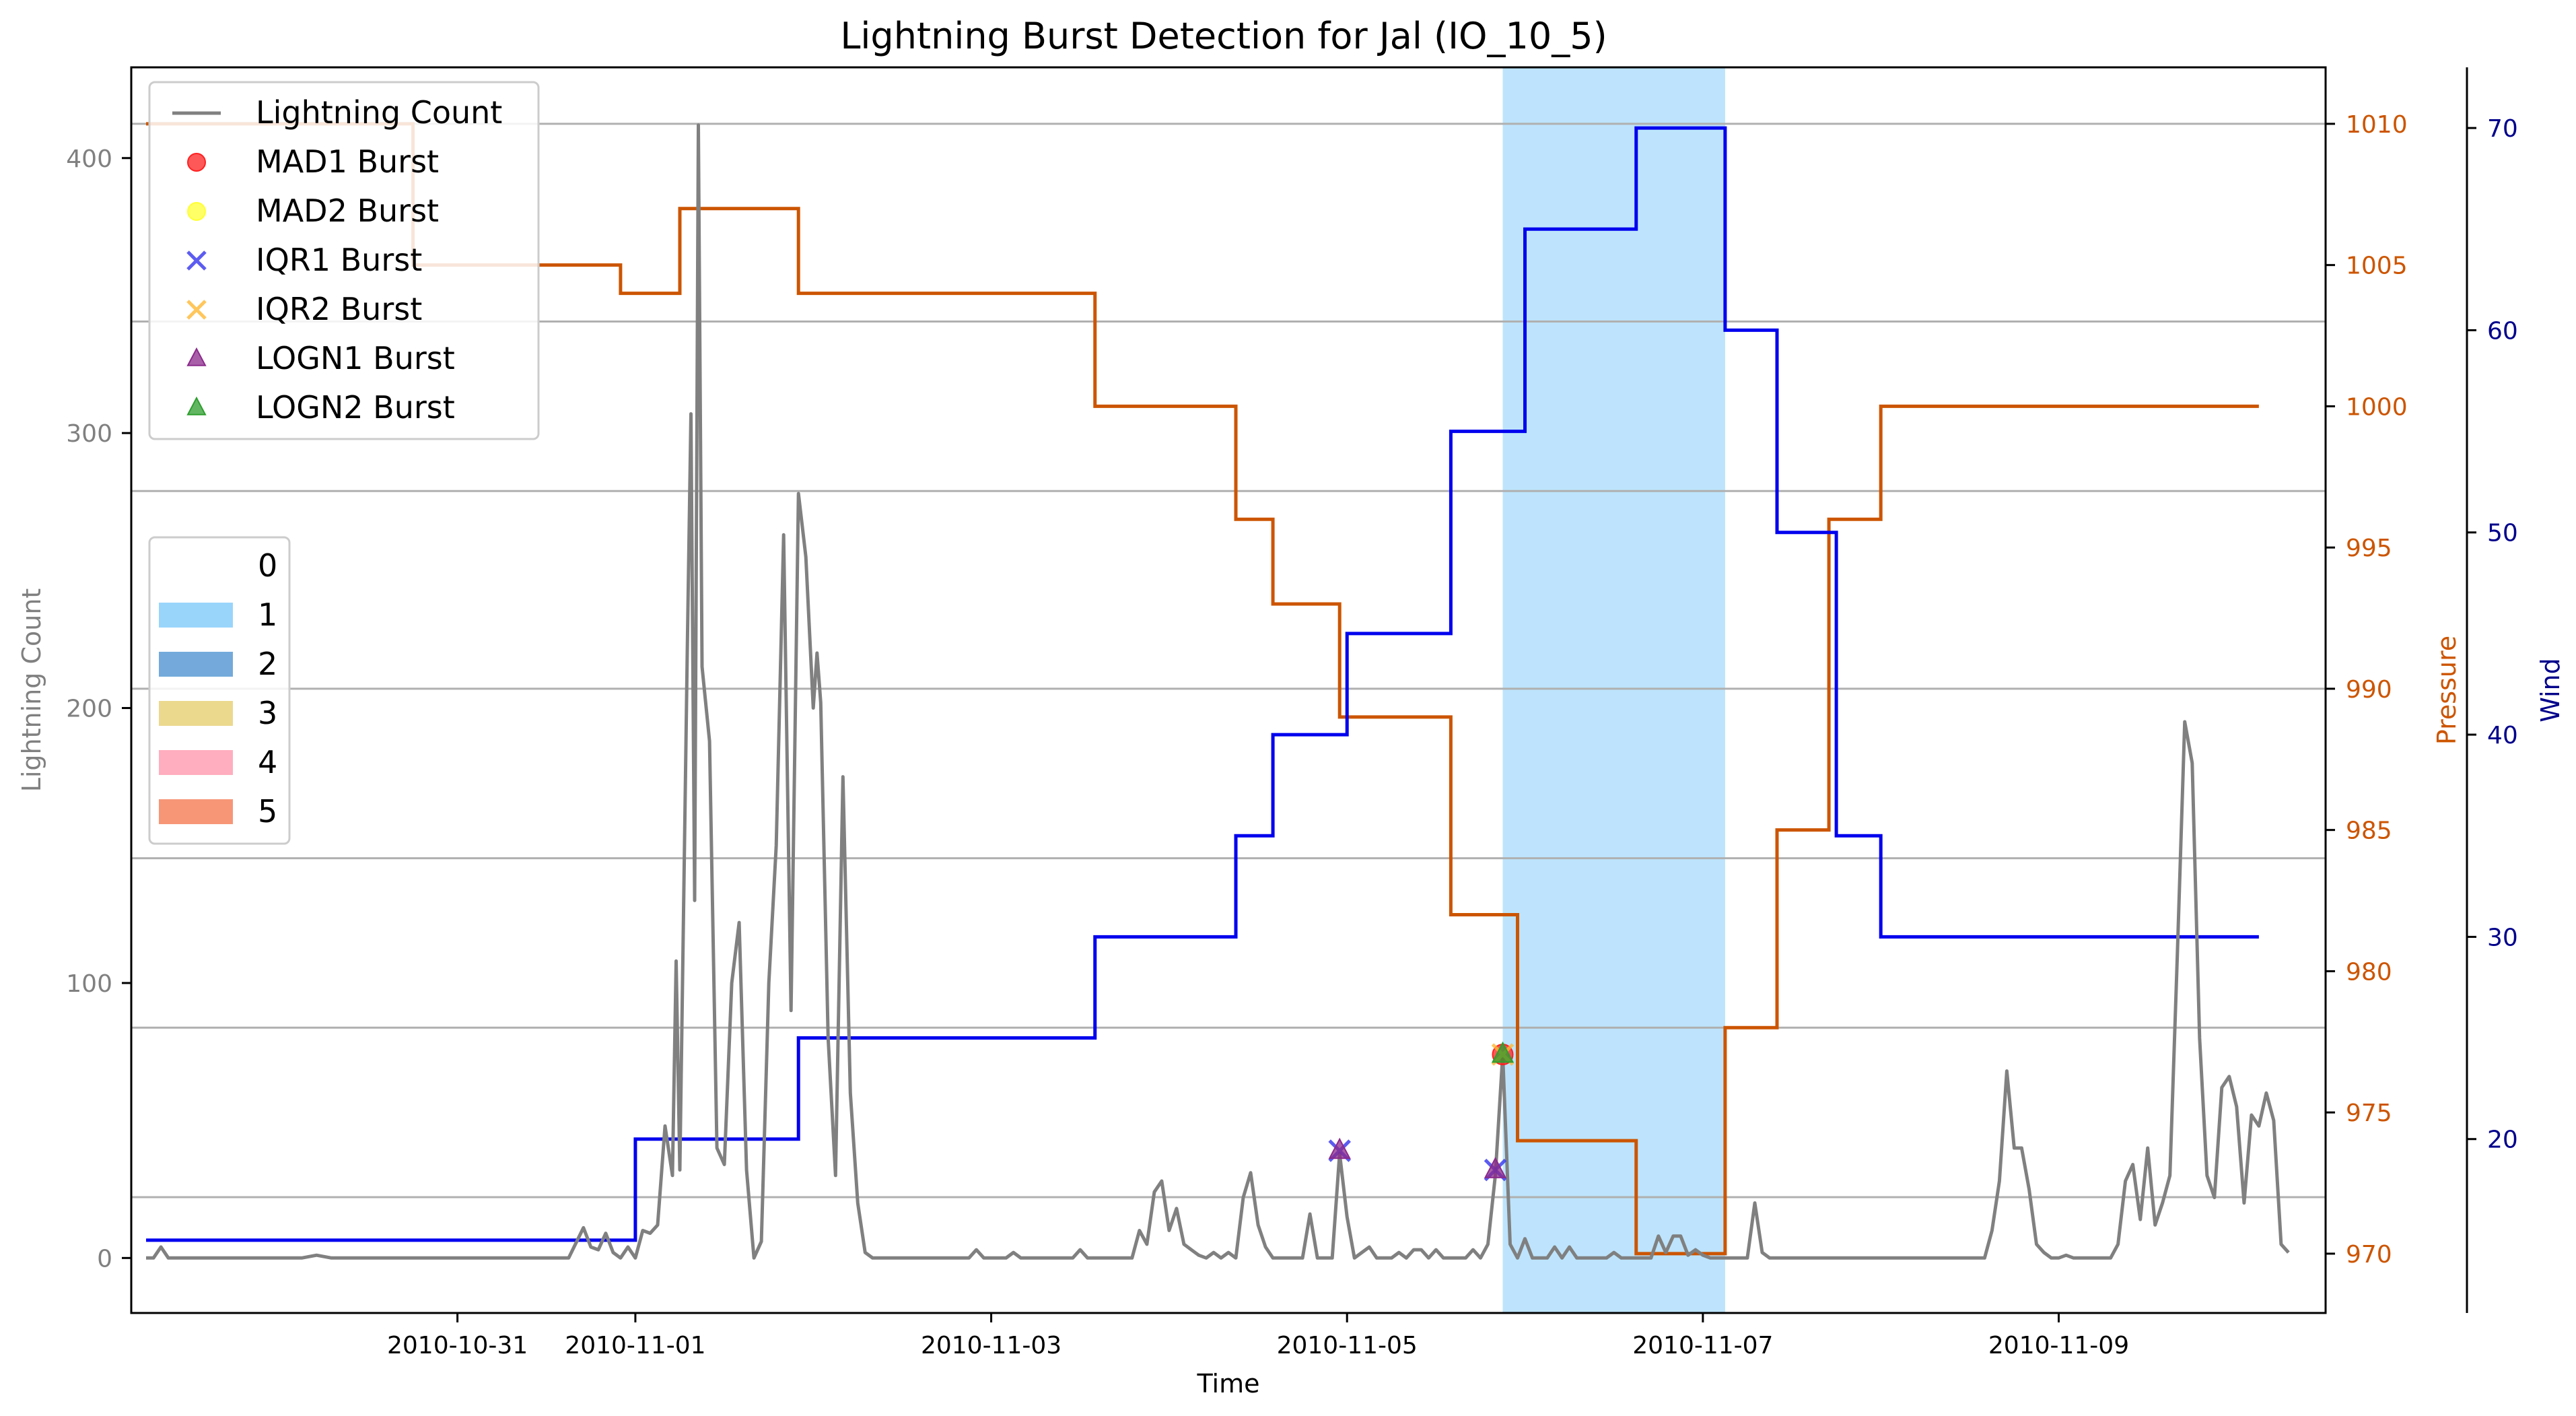  Describe the element at coordinates (1702, 1345) in the screenshot. I see `x-tick-label: 2010-11-07` at that location.